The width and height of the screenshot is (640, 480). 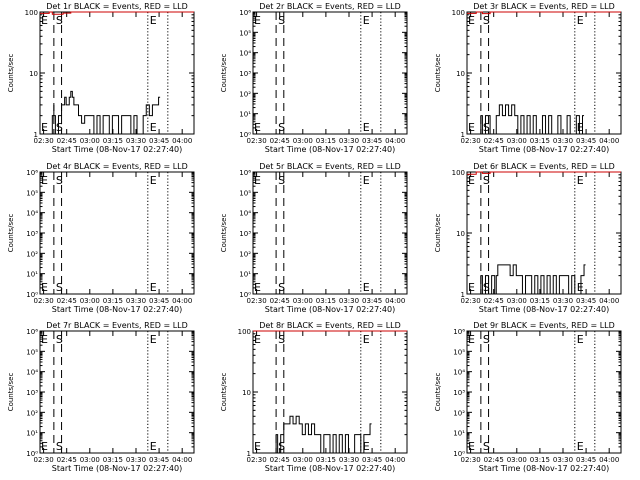 I want to click on series-lld, so click(x=544, y=13).